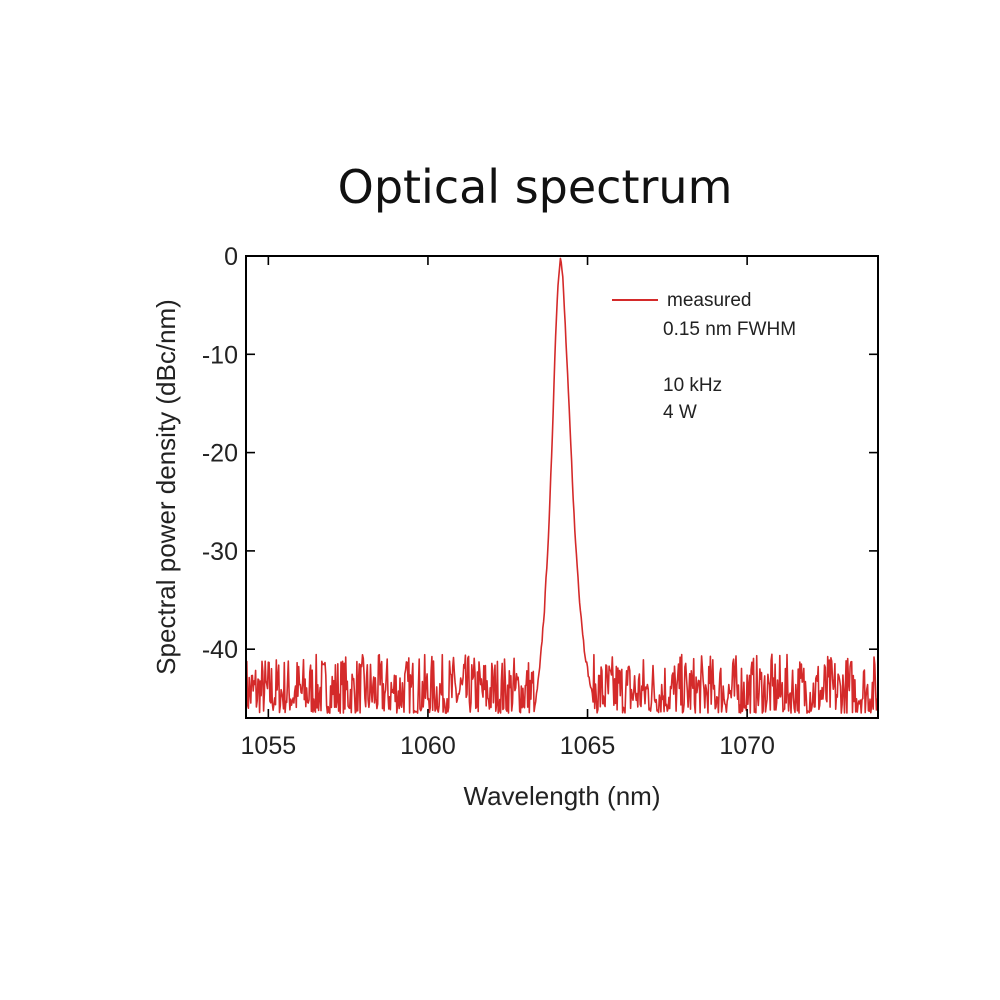 This screenshot has width=1000, height=1000. What do you see at coordinates (428, 746) in the screenshot?
I see `x-tick-label: 1060` at bounding box center [428, 746].